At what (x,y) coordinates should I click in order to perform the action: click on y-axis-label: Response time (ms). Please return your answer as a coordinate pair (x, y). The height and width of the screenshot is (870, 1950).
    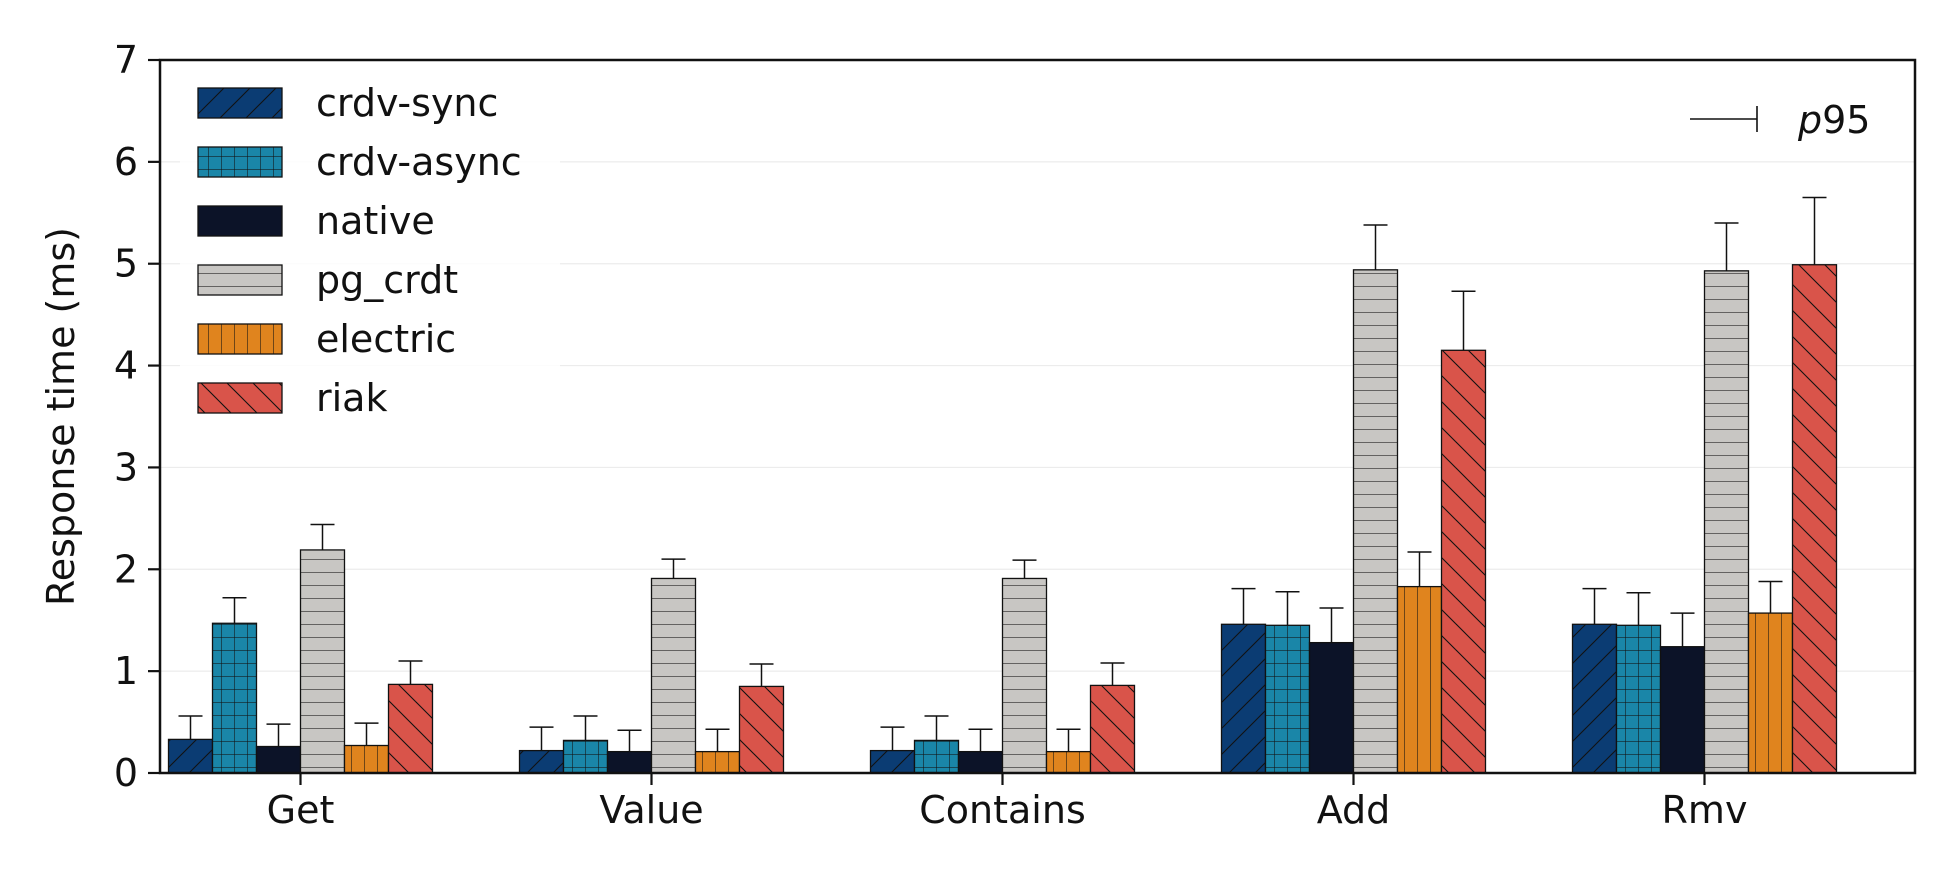
    Looking at the image, I should click on (61, 416).